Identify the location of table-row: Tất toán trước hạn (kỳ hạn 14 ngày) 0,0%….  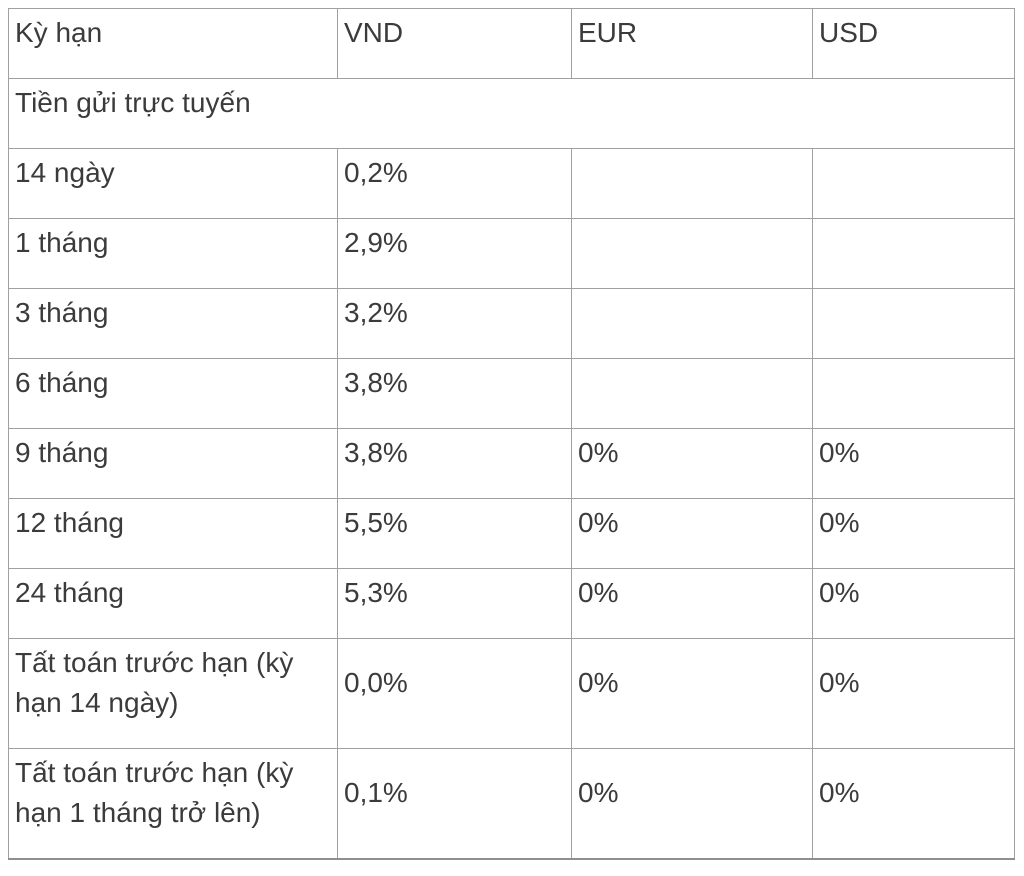
(511, 693).